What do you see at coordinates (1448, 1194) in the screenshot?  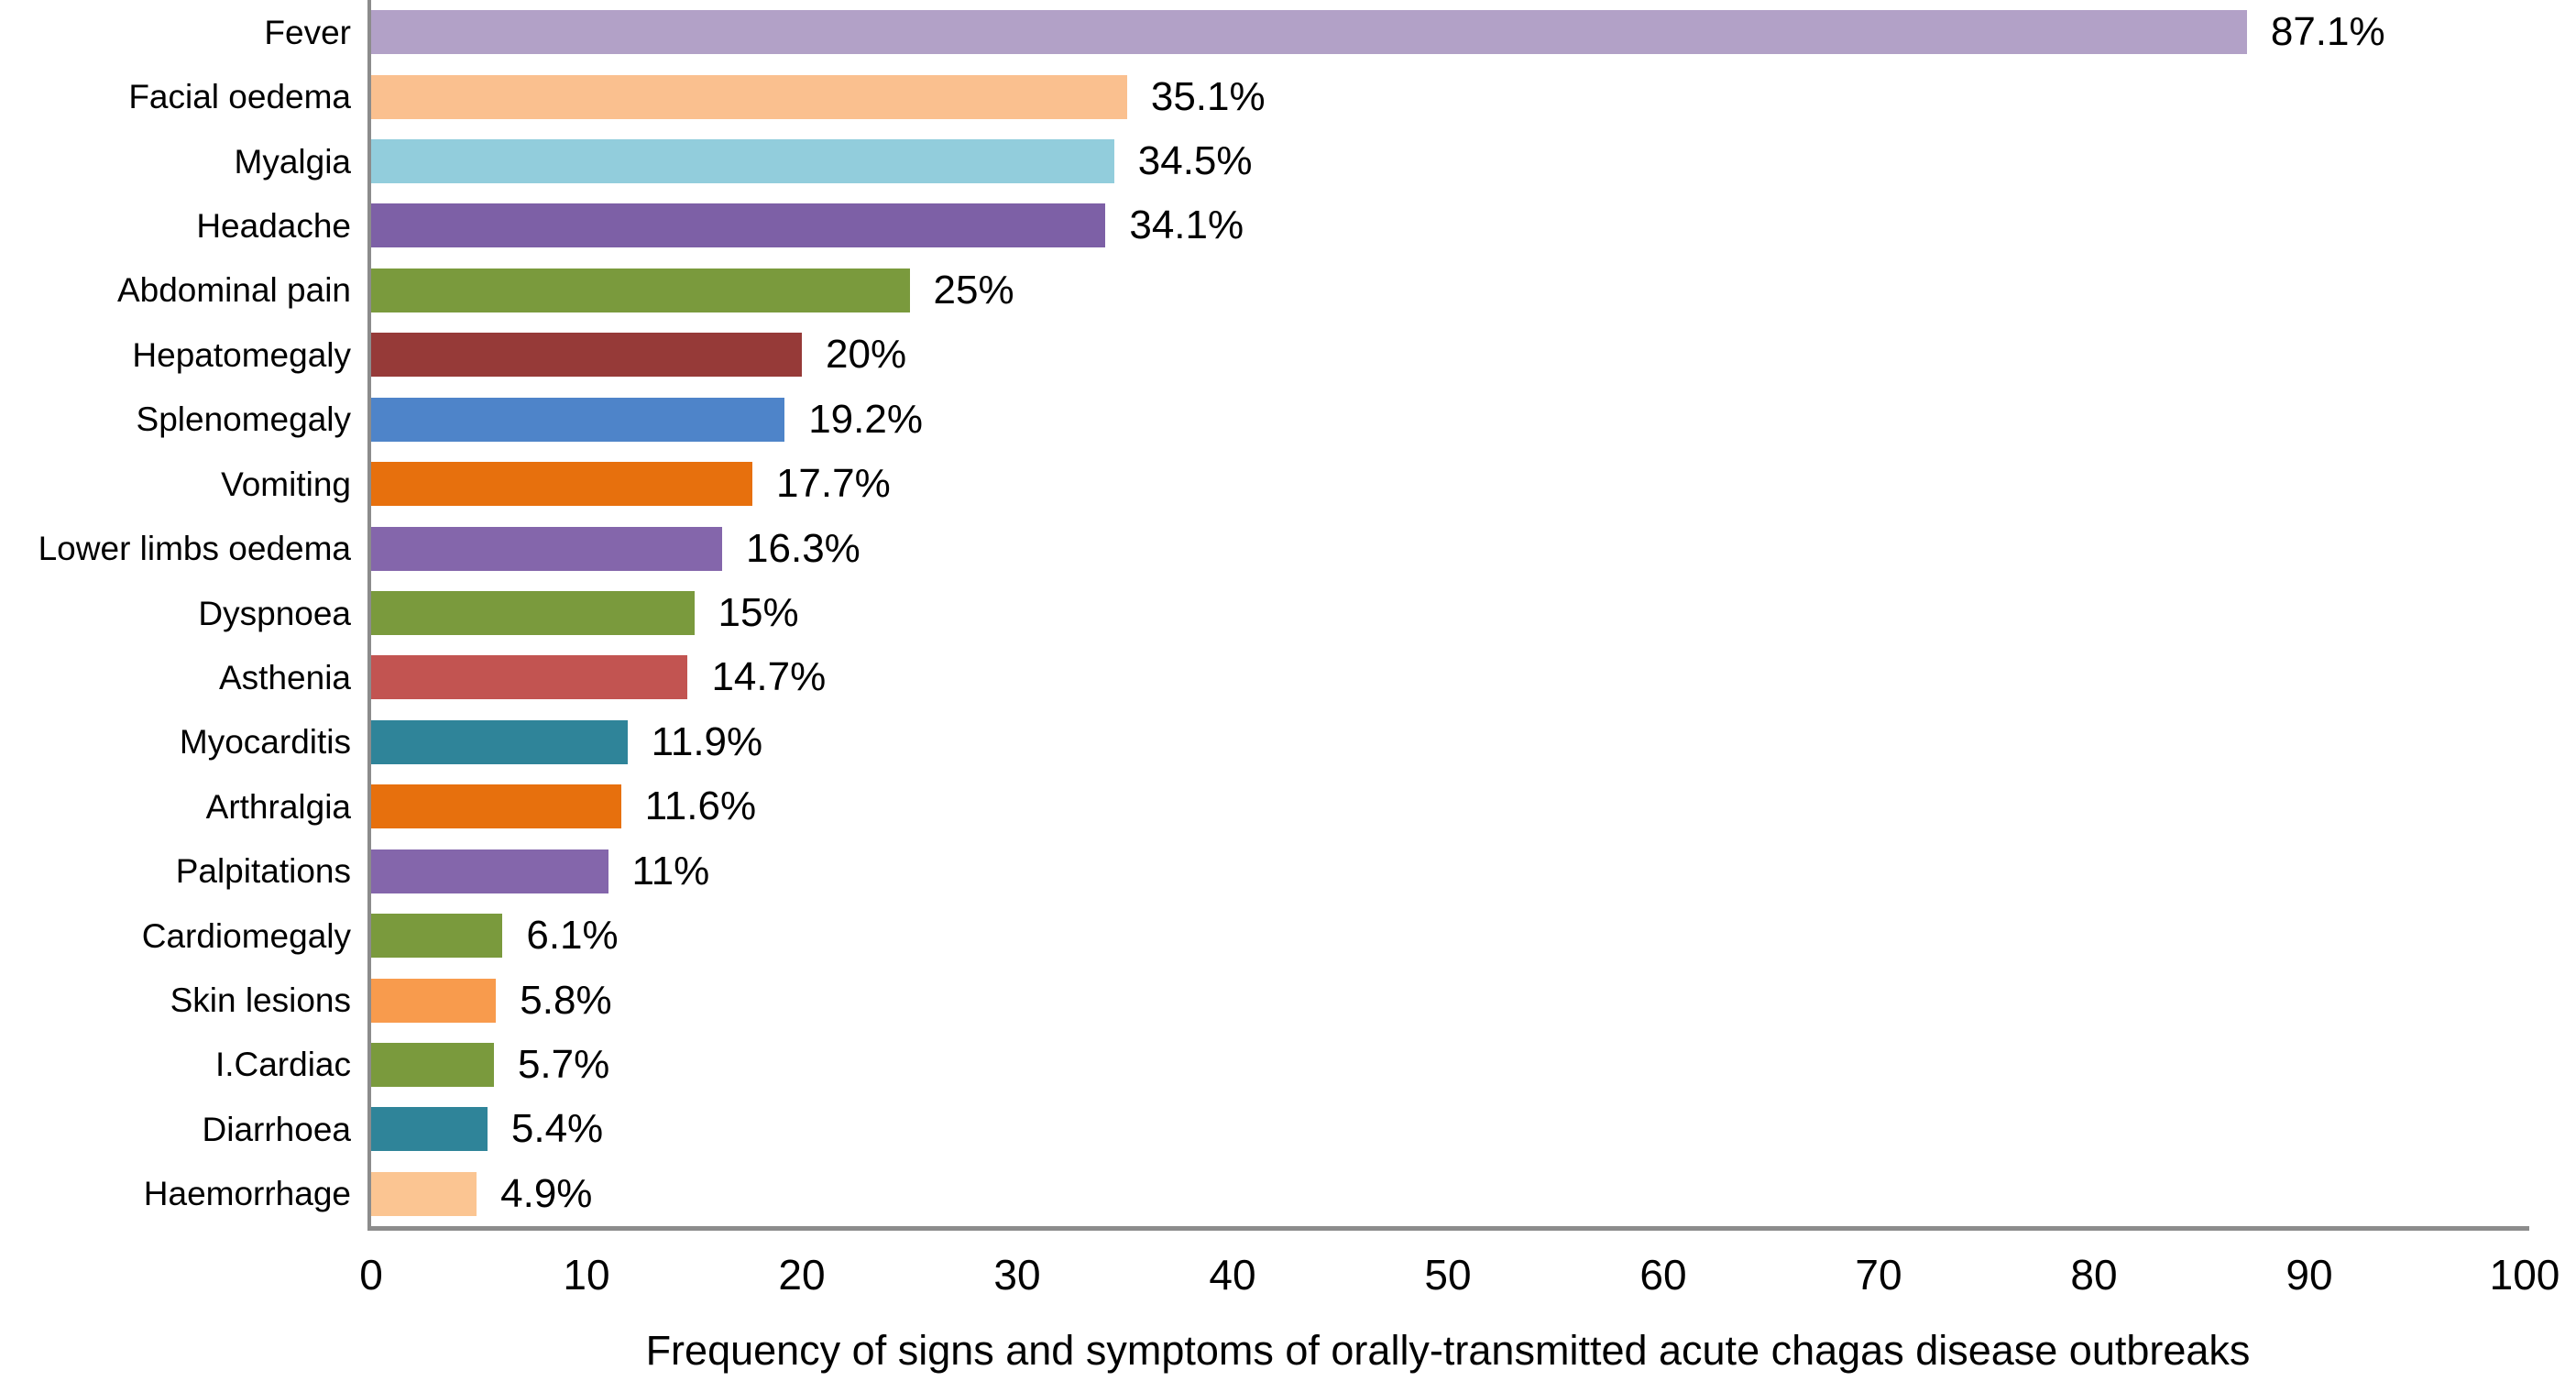 I see `bar-area: 4.9%` at bounding box center [1448, 1194].